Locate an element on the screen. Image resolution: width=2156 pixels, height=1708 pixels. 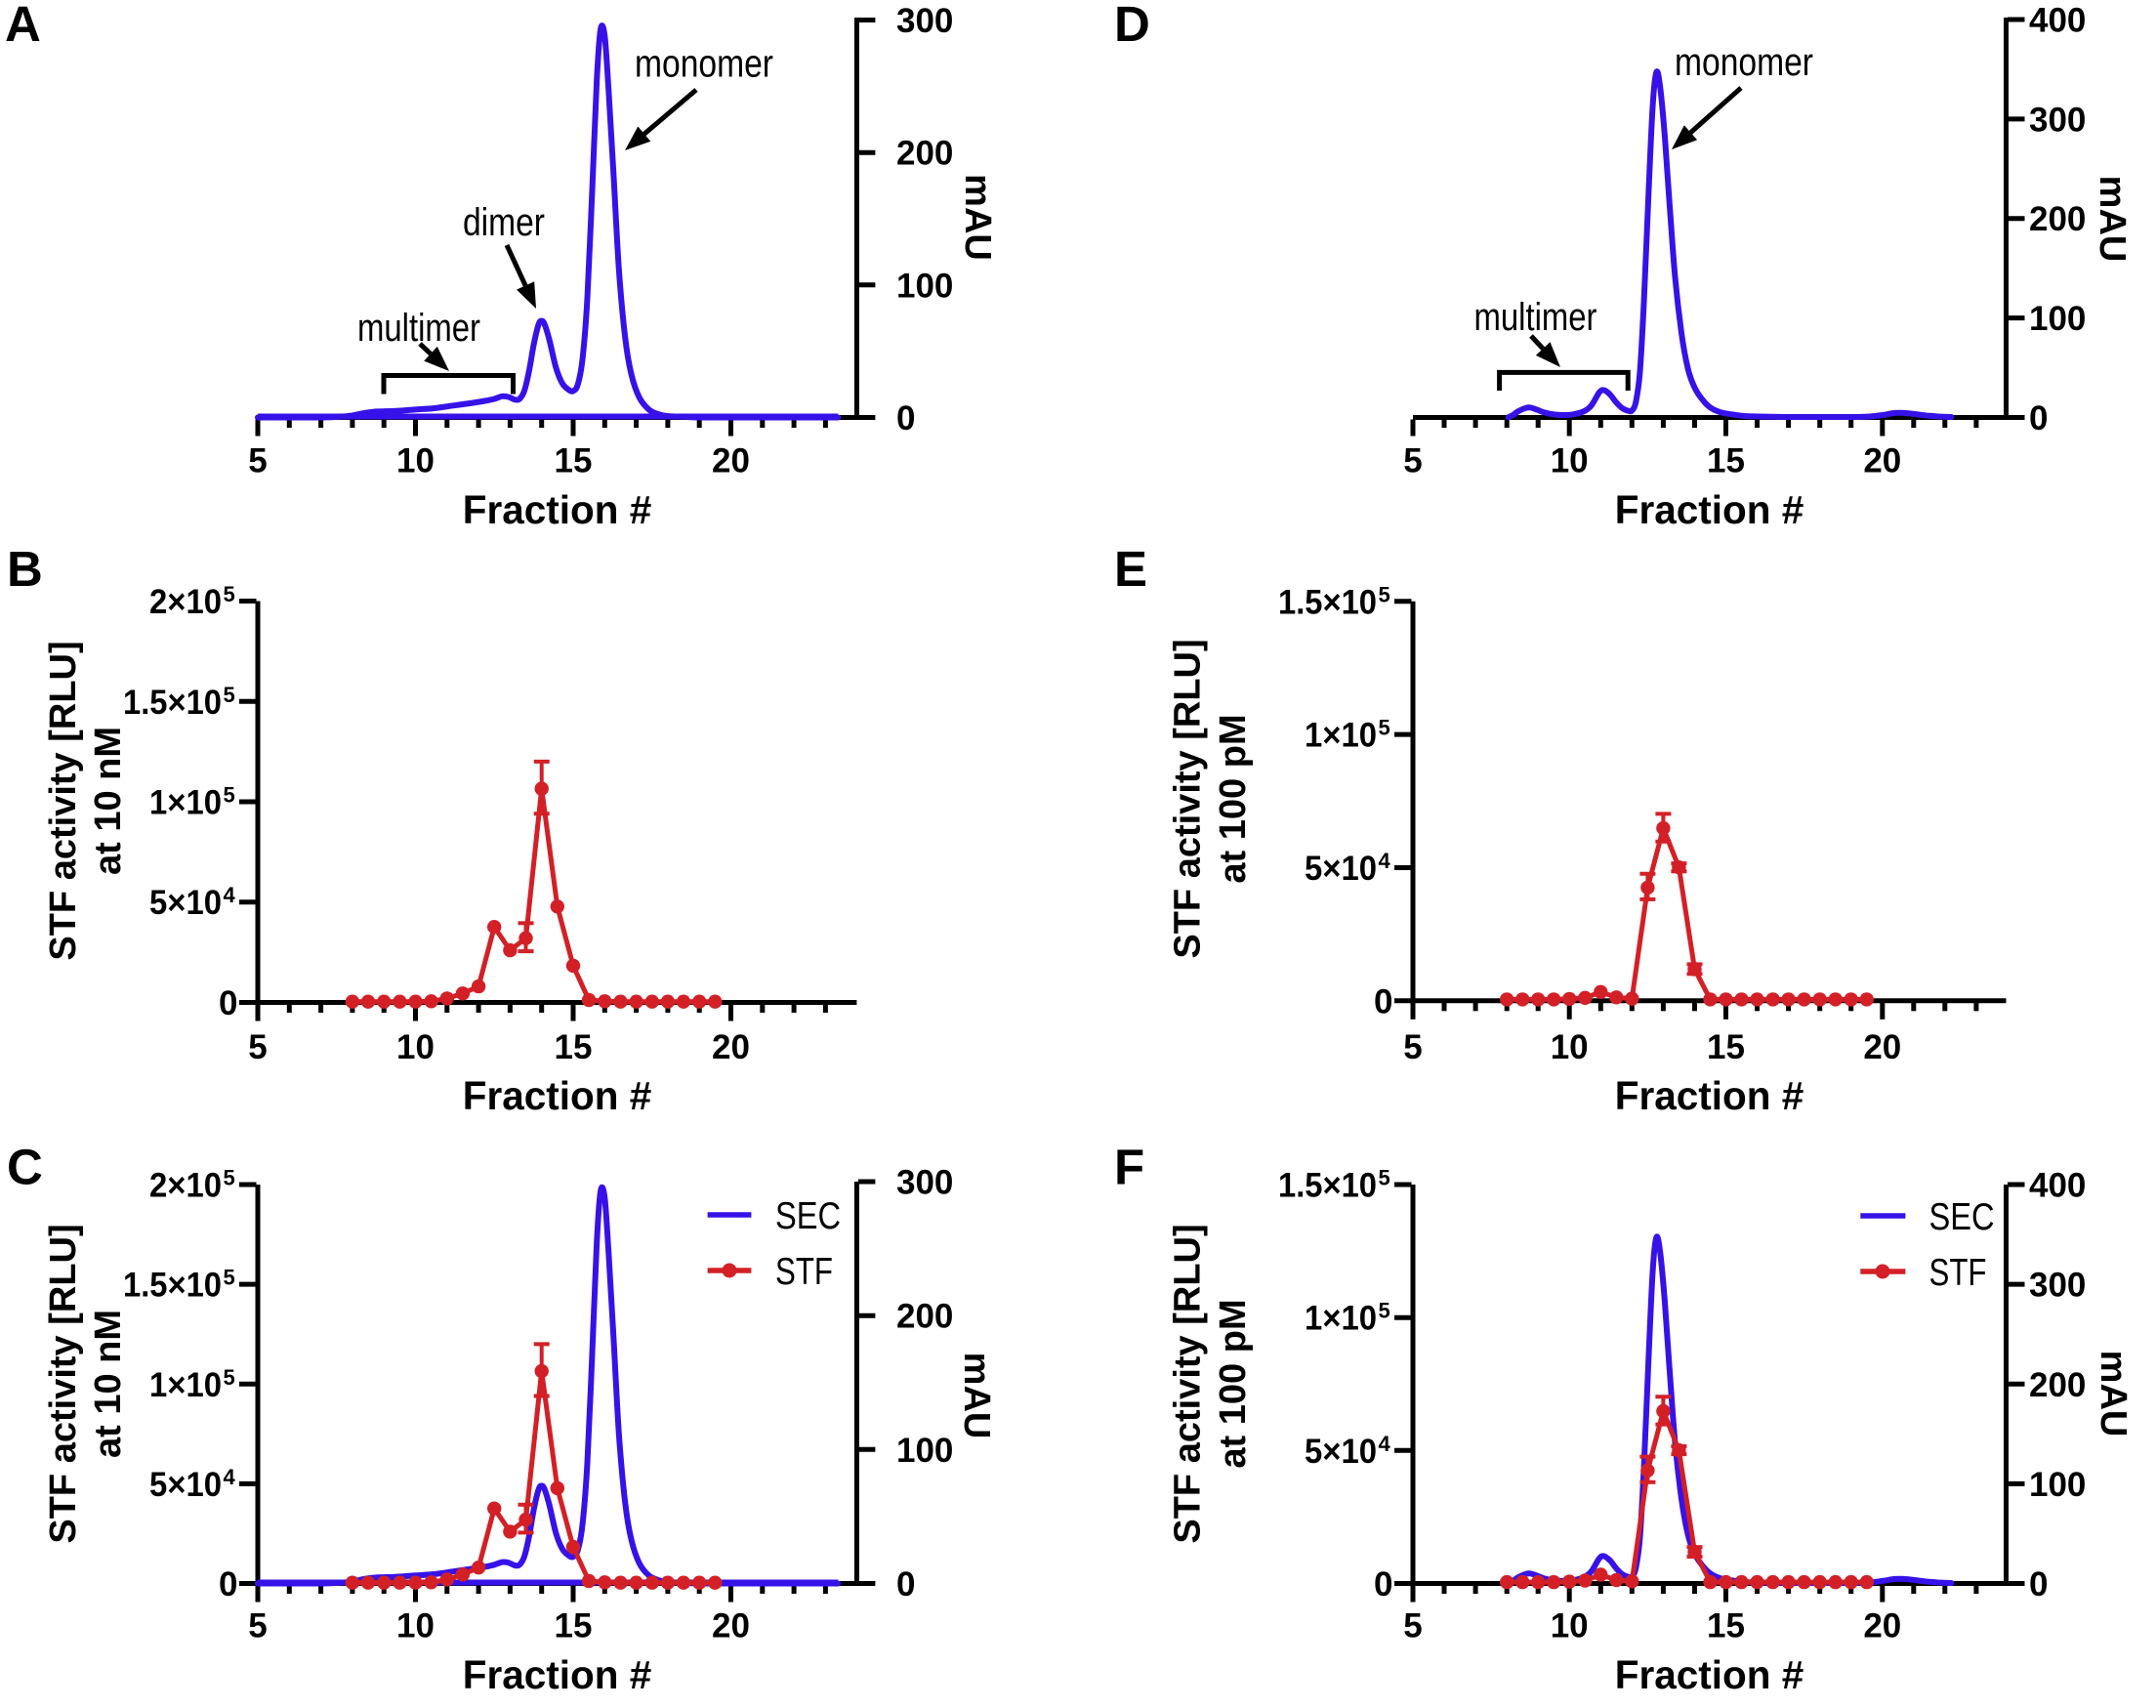
svg-text: E is located at coordinates (1131, 569).